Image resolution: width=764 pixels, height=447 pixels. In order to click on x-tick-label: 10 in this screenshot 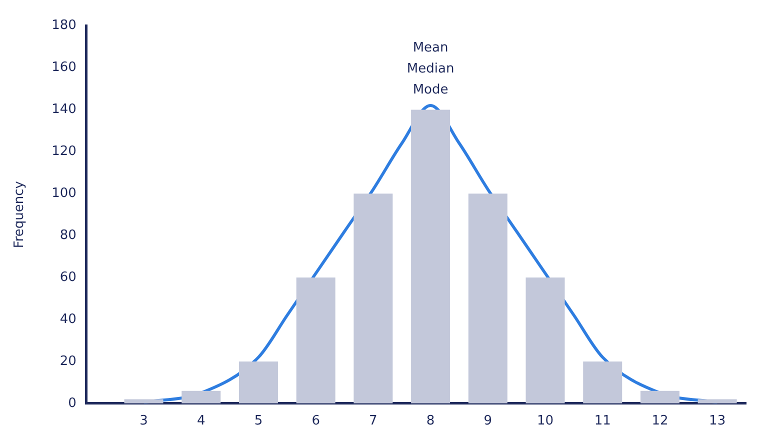, I will do `click(545, 421)`.